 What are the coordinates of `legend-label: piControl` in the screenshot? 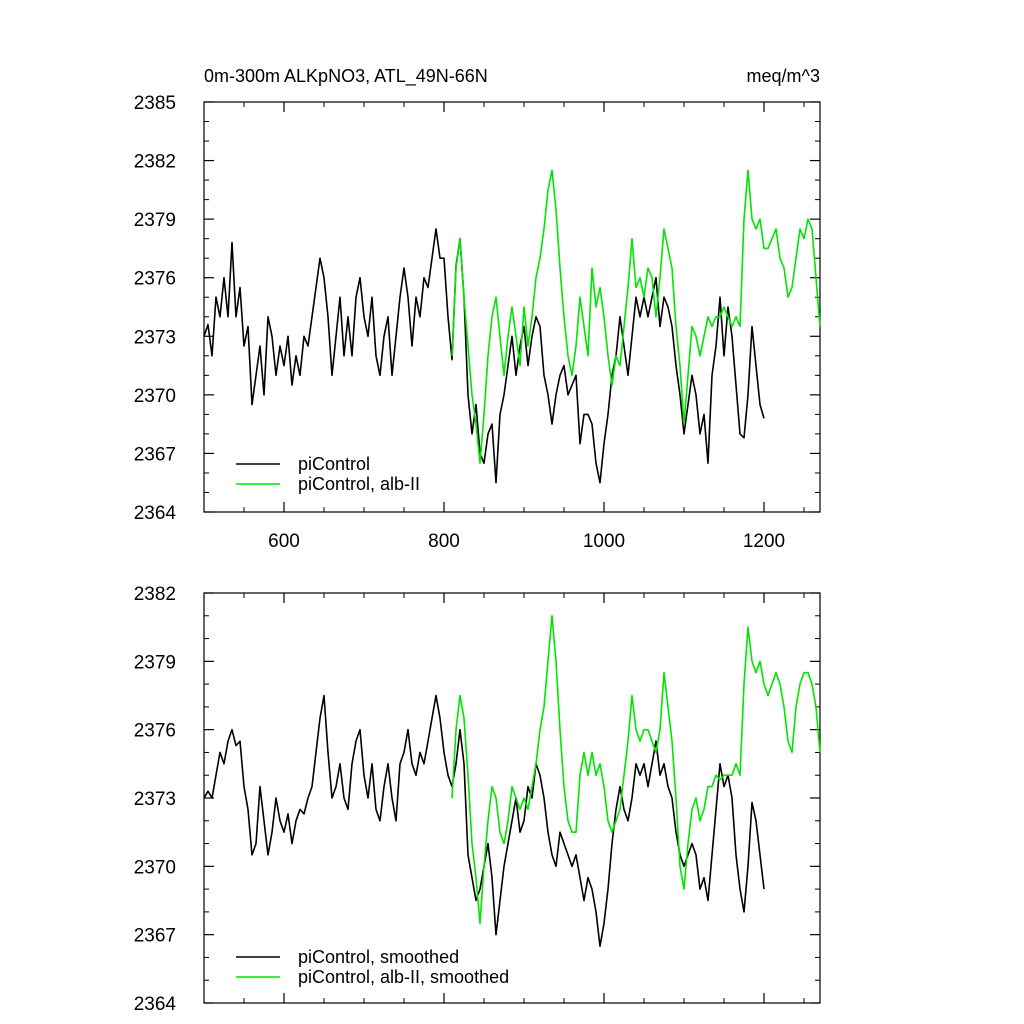 It's located at (334, 464).